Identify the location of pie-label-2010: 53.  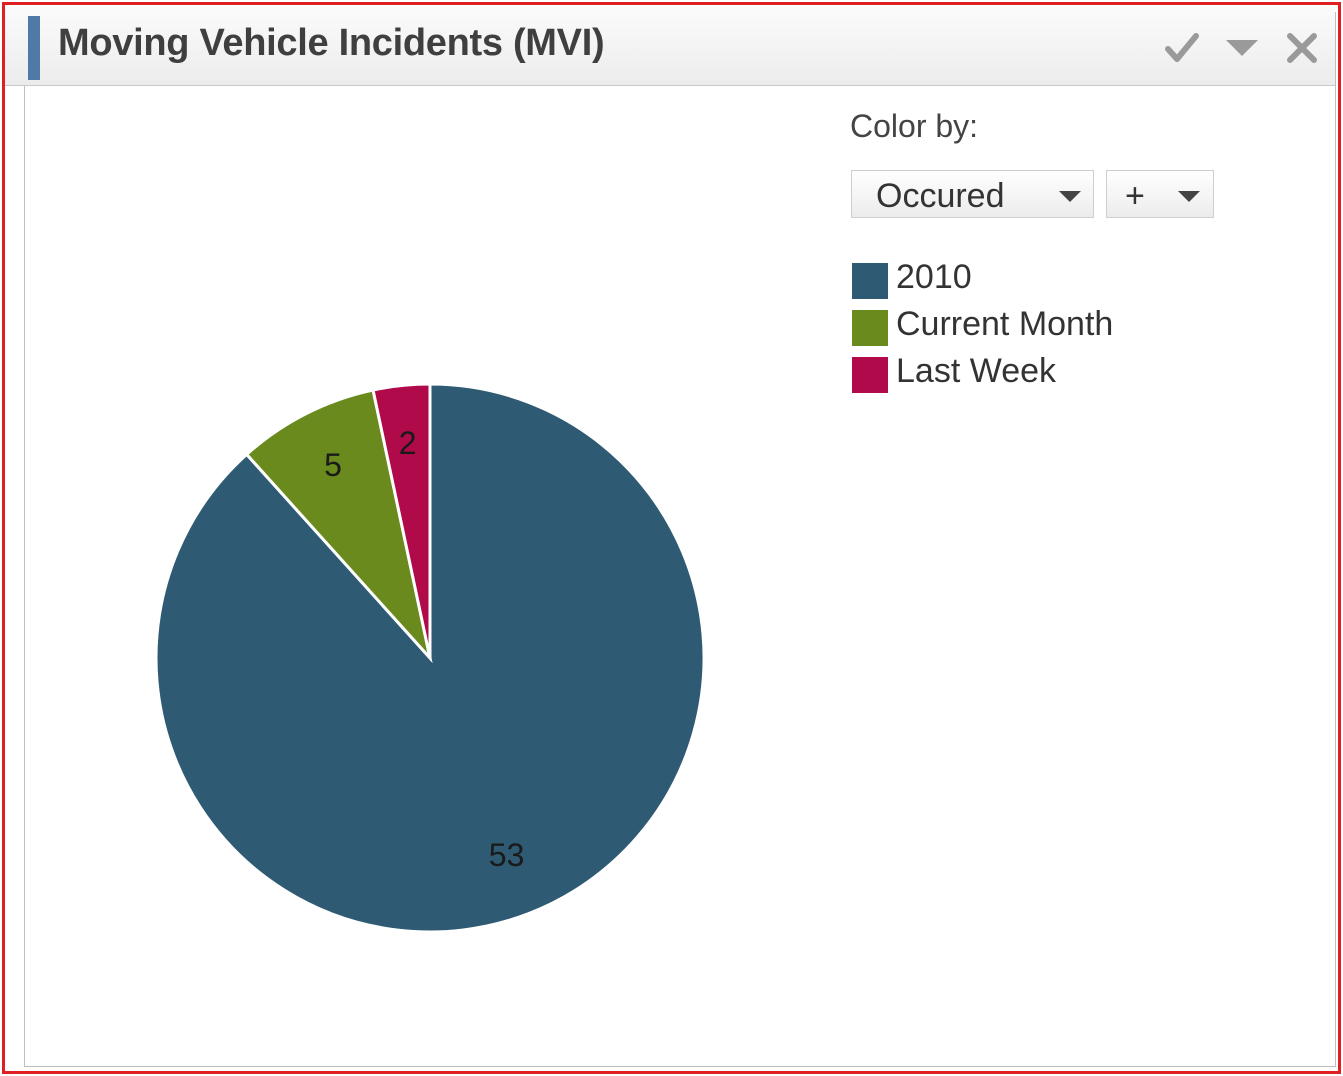
(507, 855).